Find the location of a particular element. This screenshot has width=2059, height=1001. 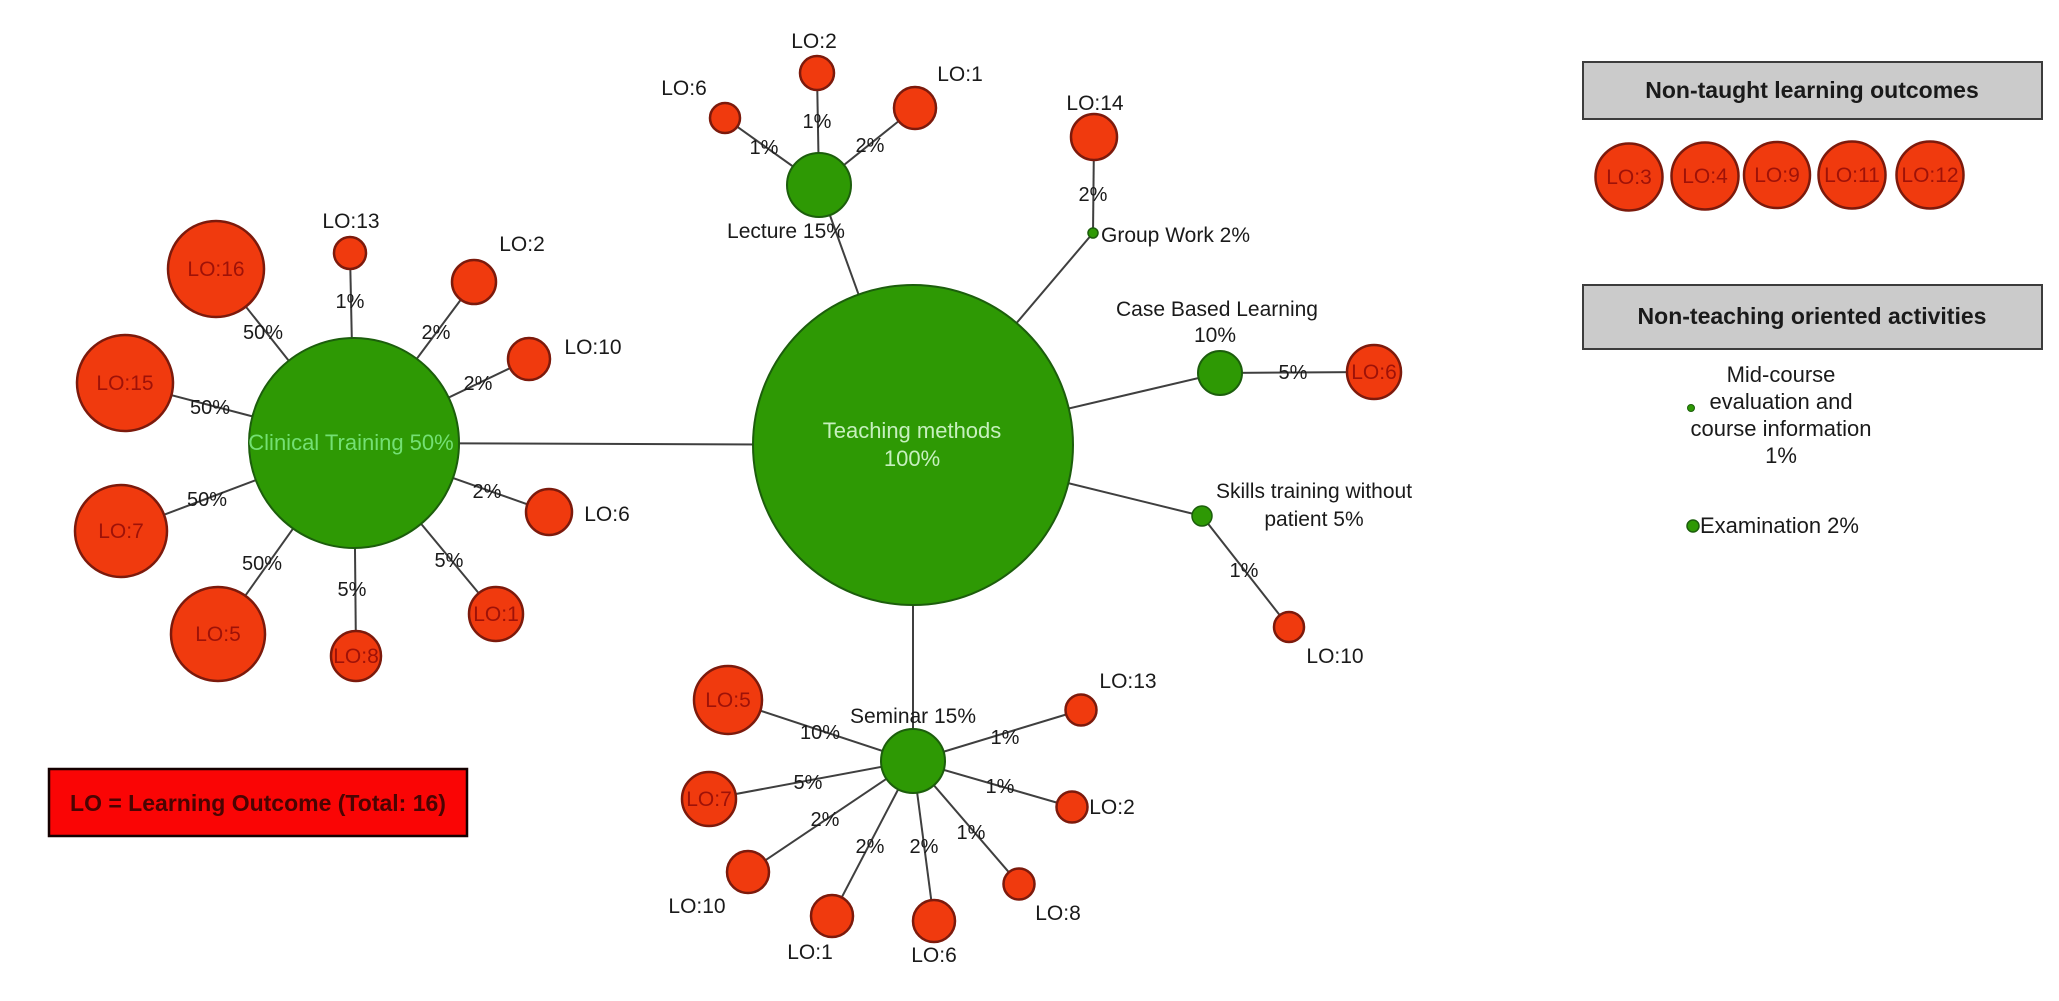

svg-text: LO:14 is located at coordinates (1095, 103).